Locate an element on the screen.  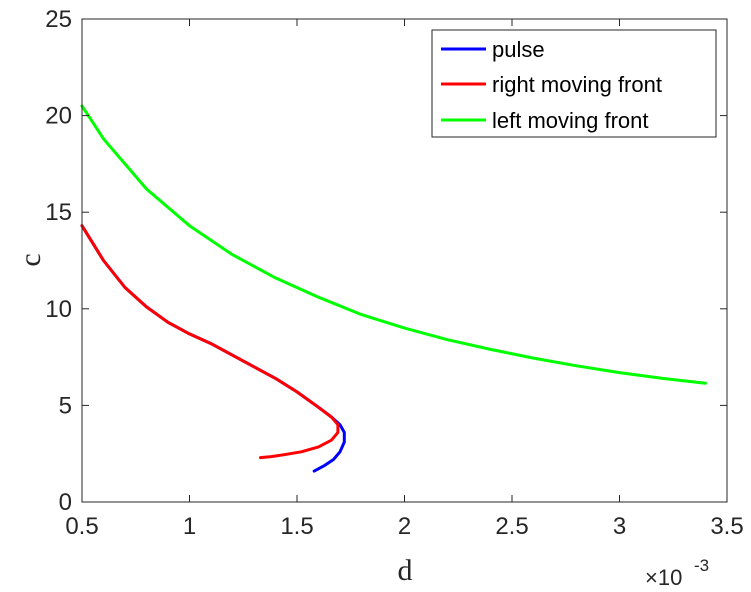
y-tick-label: 5 is located at coordinates (65, 405).